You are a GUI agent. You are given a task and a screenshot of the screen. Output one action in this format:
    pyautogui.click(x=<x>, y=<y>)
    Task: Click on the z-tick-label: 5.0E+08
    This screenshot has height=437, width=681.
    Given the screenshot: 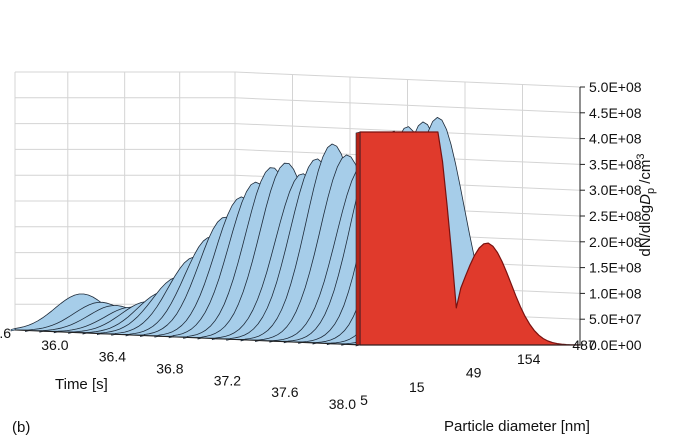 What is the action you would take?
    pyautogui.click(x=615, y=87)
    